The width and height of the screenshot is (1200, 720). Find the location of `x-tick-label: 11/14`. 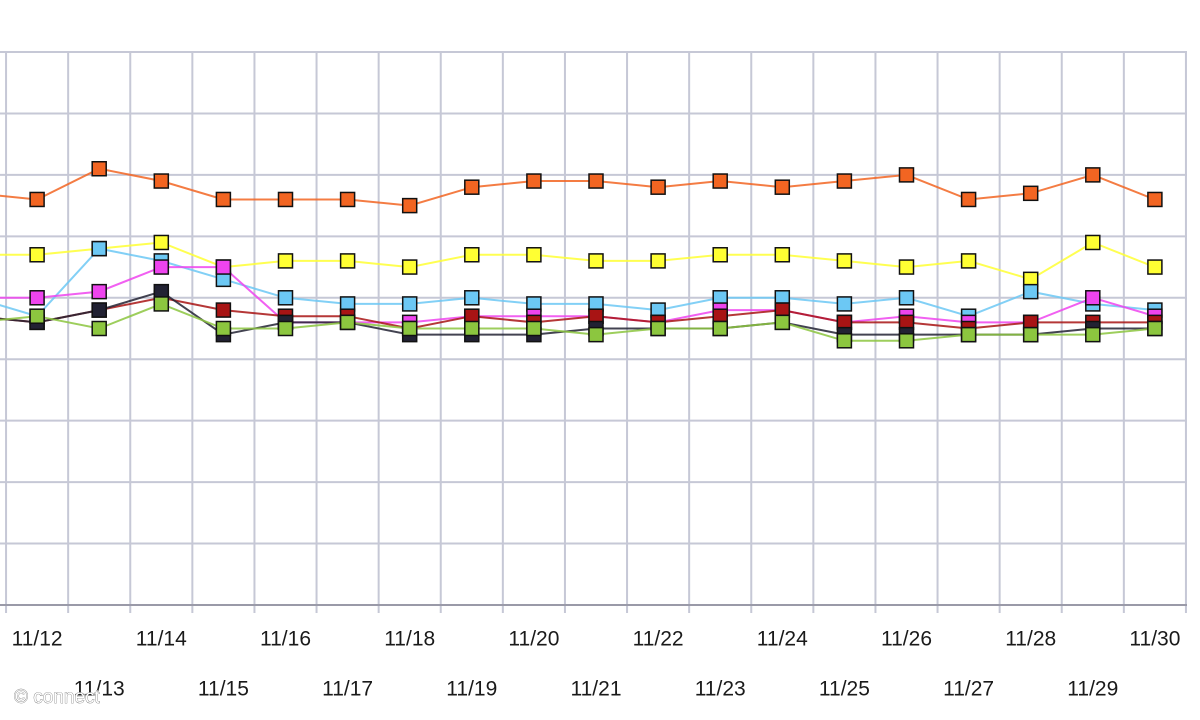

x-tick-label: 11/14 is located at coordinates (161, 639).